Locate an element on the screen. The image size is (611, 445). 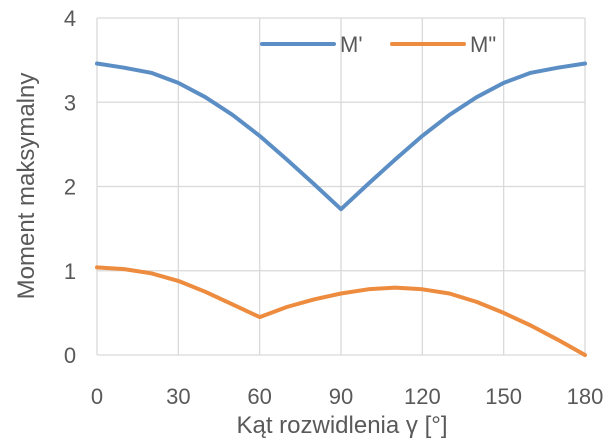
x-tick-label: 0 is located at coordinates (97, 396).